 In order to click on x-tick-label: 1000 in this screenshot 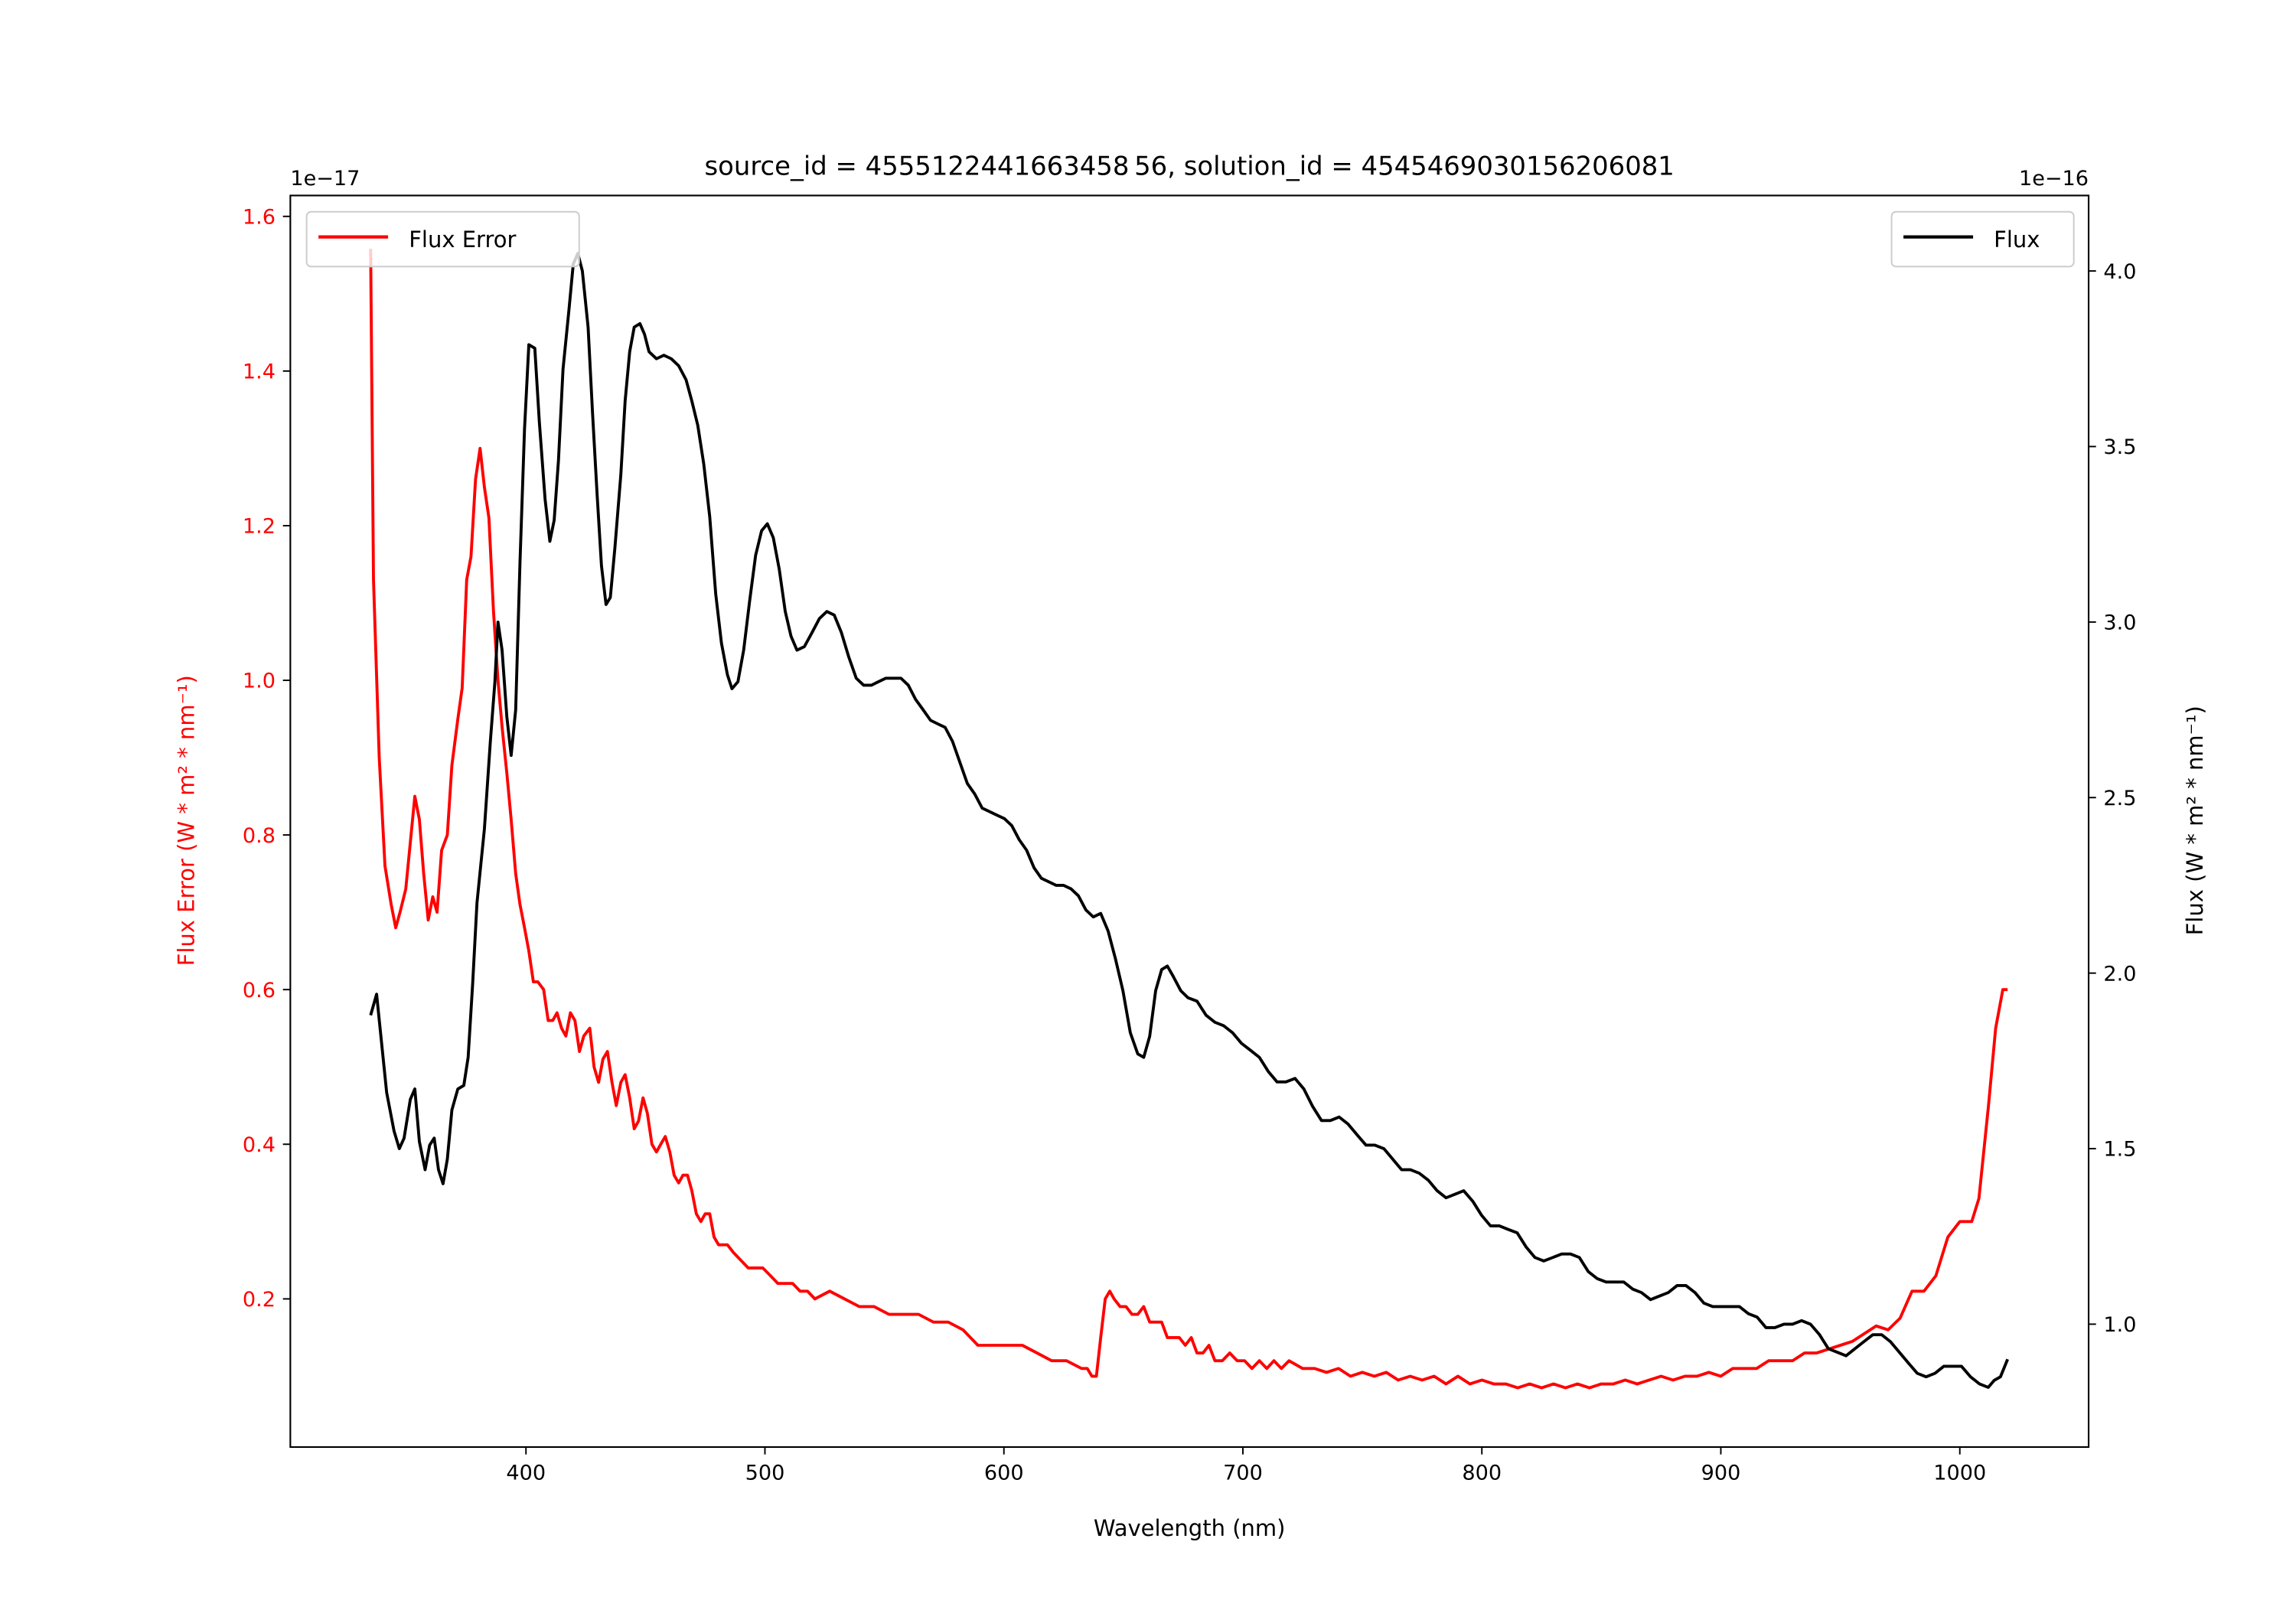, I will do `click(1959, 1473)`.